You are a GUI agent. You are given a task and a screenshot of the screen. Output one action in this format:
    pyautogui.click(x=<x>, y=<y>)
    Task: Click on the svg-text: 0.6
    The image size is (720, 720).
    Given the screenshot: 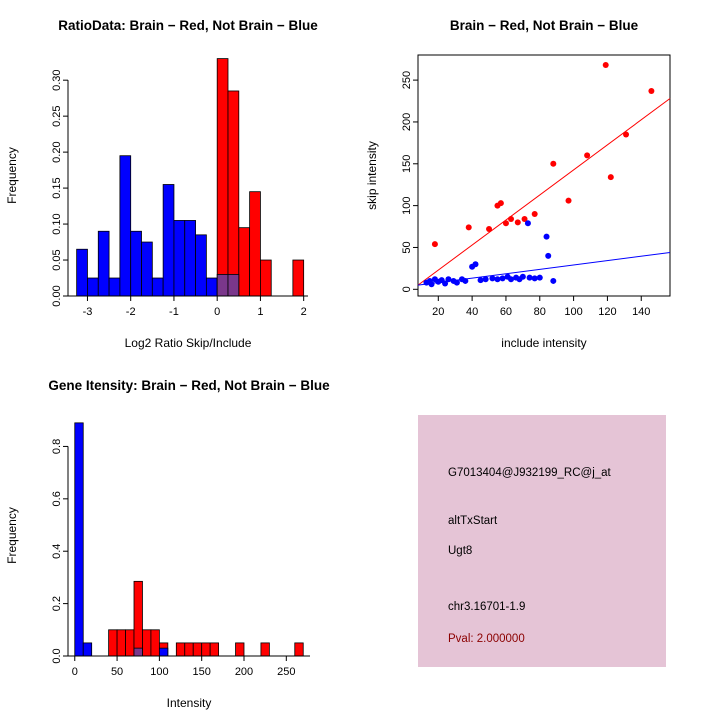 What is the action you would take?
    pyautogui.click(x=57, y=498)
    